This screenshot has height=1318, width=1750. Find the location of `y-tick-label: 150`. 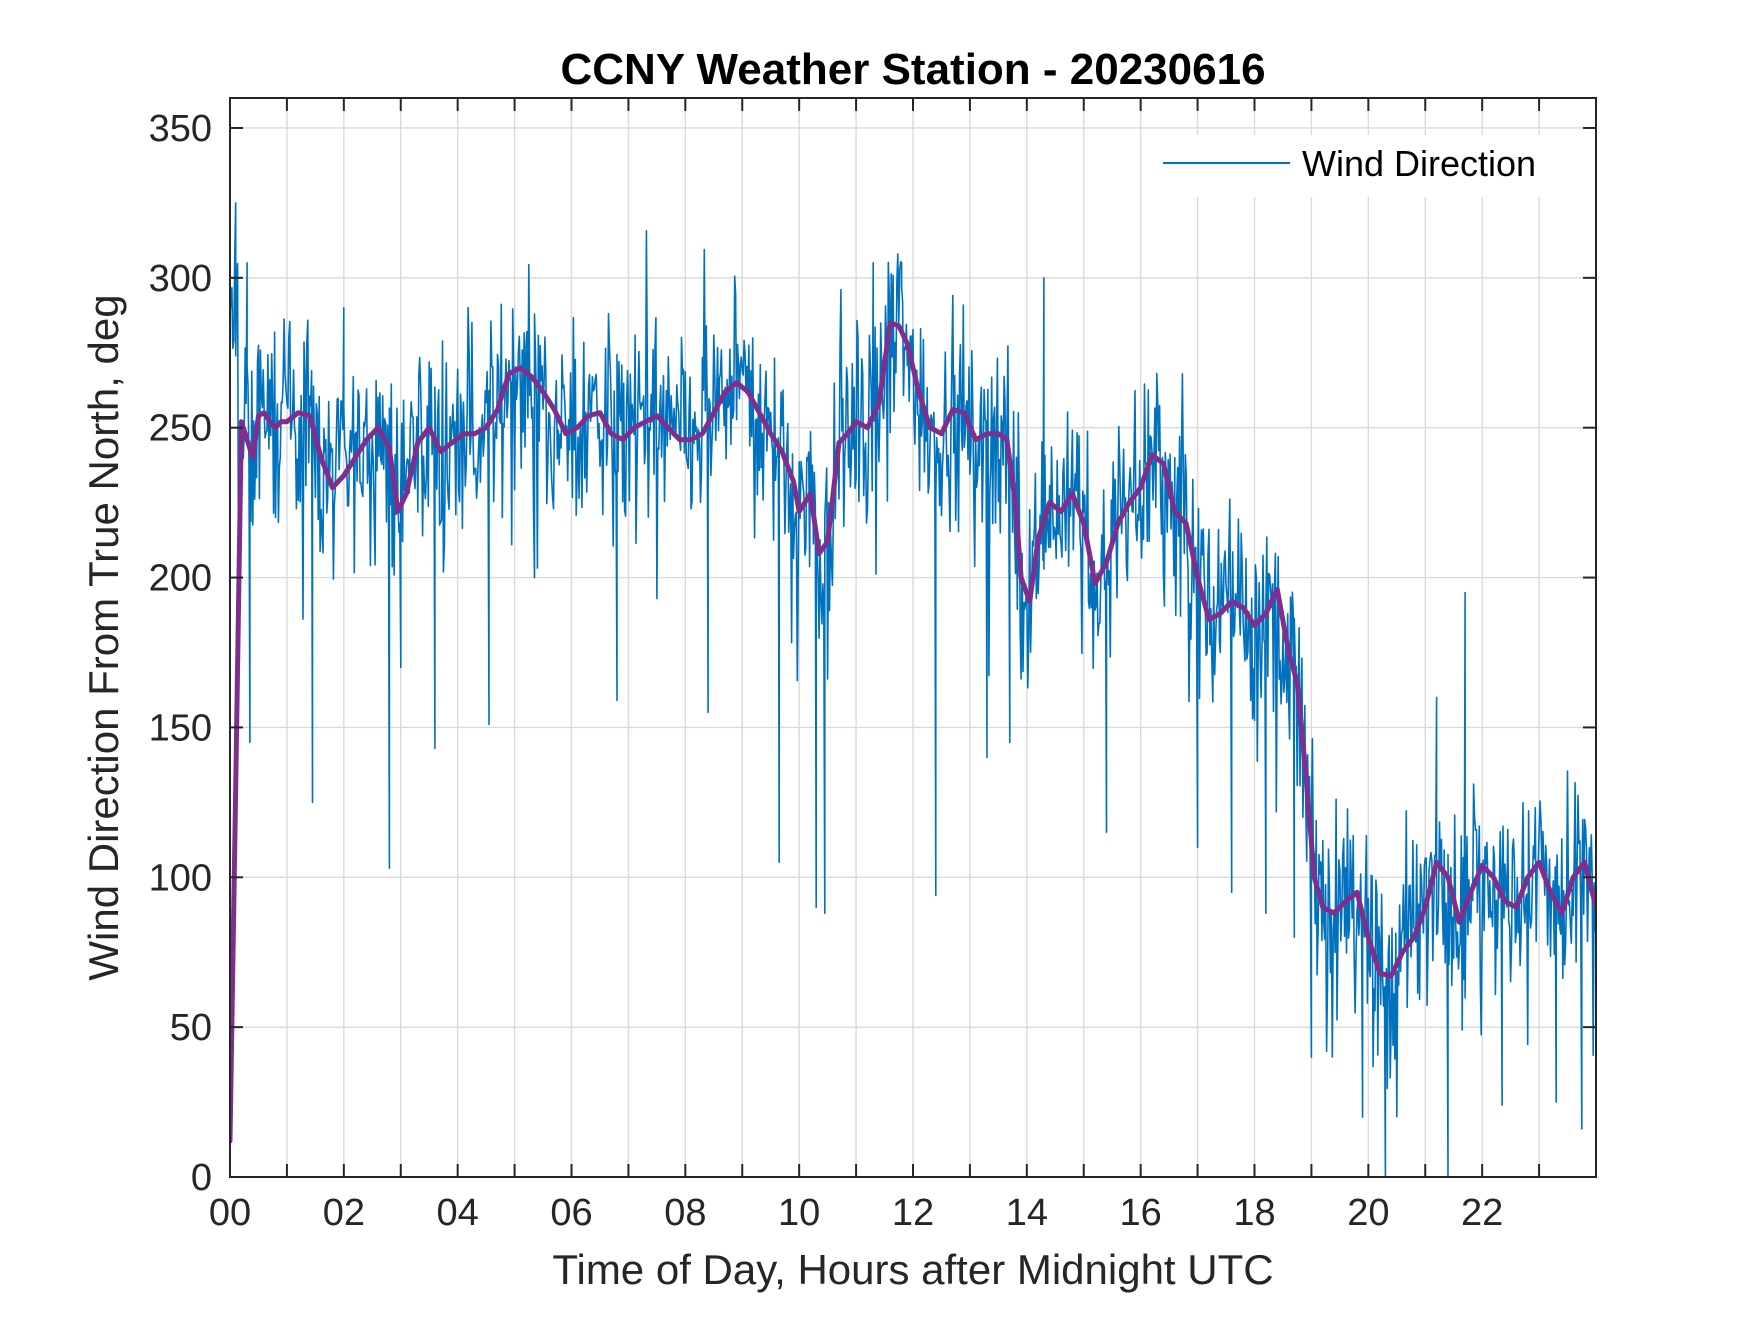

y-tick-label: 150 is located at coordinates (180, 728).